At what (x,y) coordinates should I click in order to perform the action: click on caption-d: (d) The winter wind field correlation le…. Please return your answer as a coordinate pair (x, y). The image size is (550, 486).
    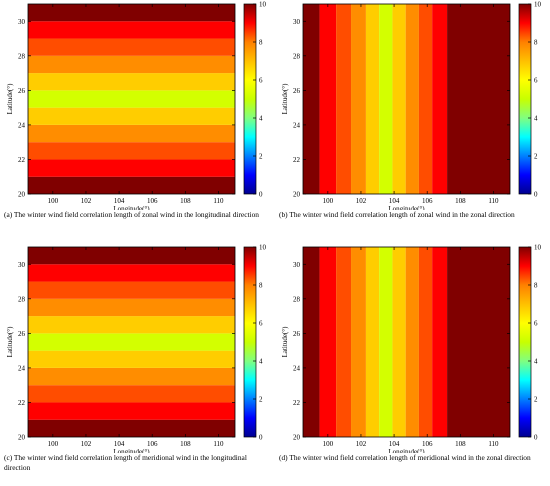
    Looking at the image, I should click on (405, 457).